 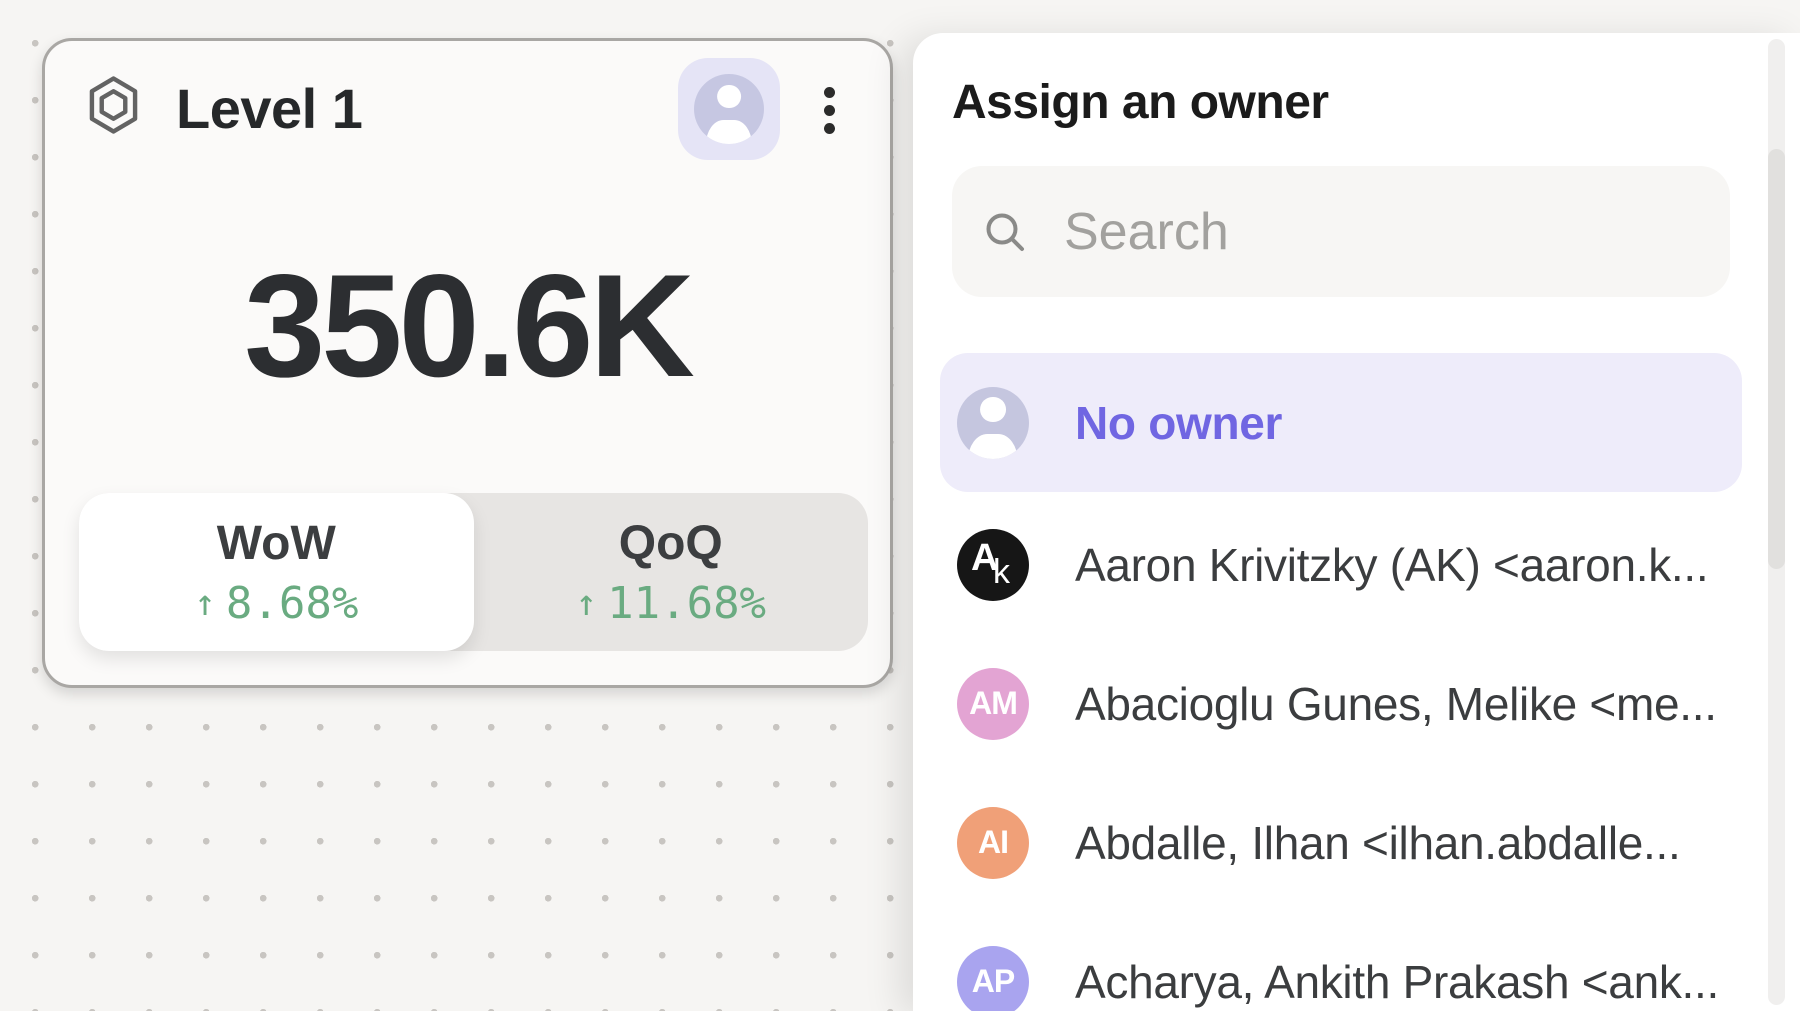 I want to click on avatar-initials: AP, so click(x=993, y=981).